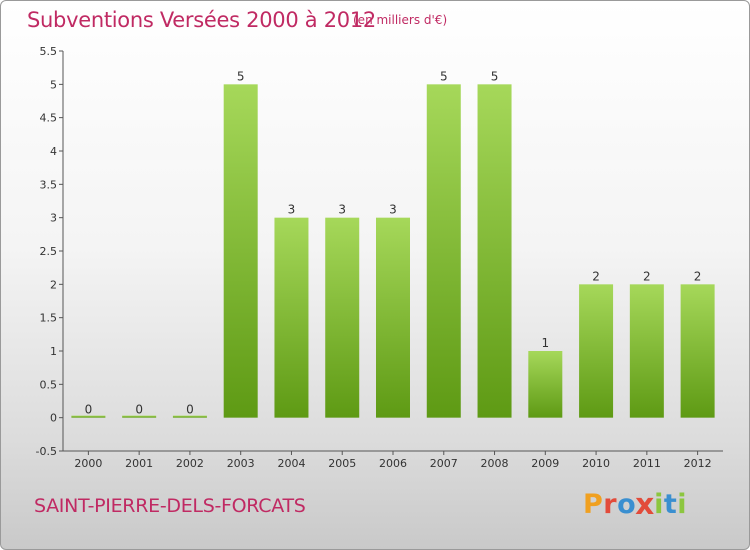 The image size is (750, 550). Describe the element at coordinates (698, 463) in the screenshot. I see `x-tick-label: 2012` at that location.